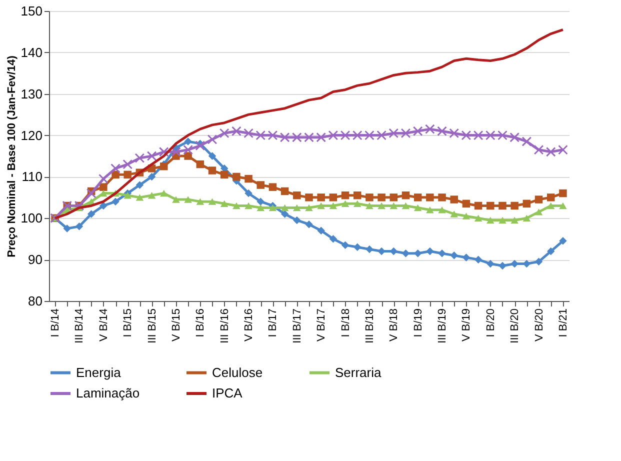 The height and width of the screenshot is (461, 621). What do you see at coordinates (56, 323) in the screenshot?
I see `x-tick-label: I B/14` at bounding box center [56, 323].